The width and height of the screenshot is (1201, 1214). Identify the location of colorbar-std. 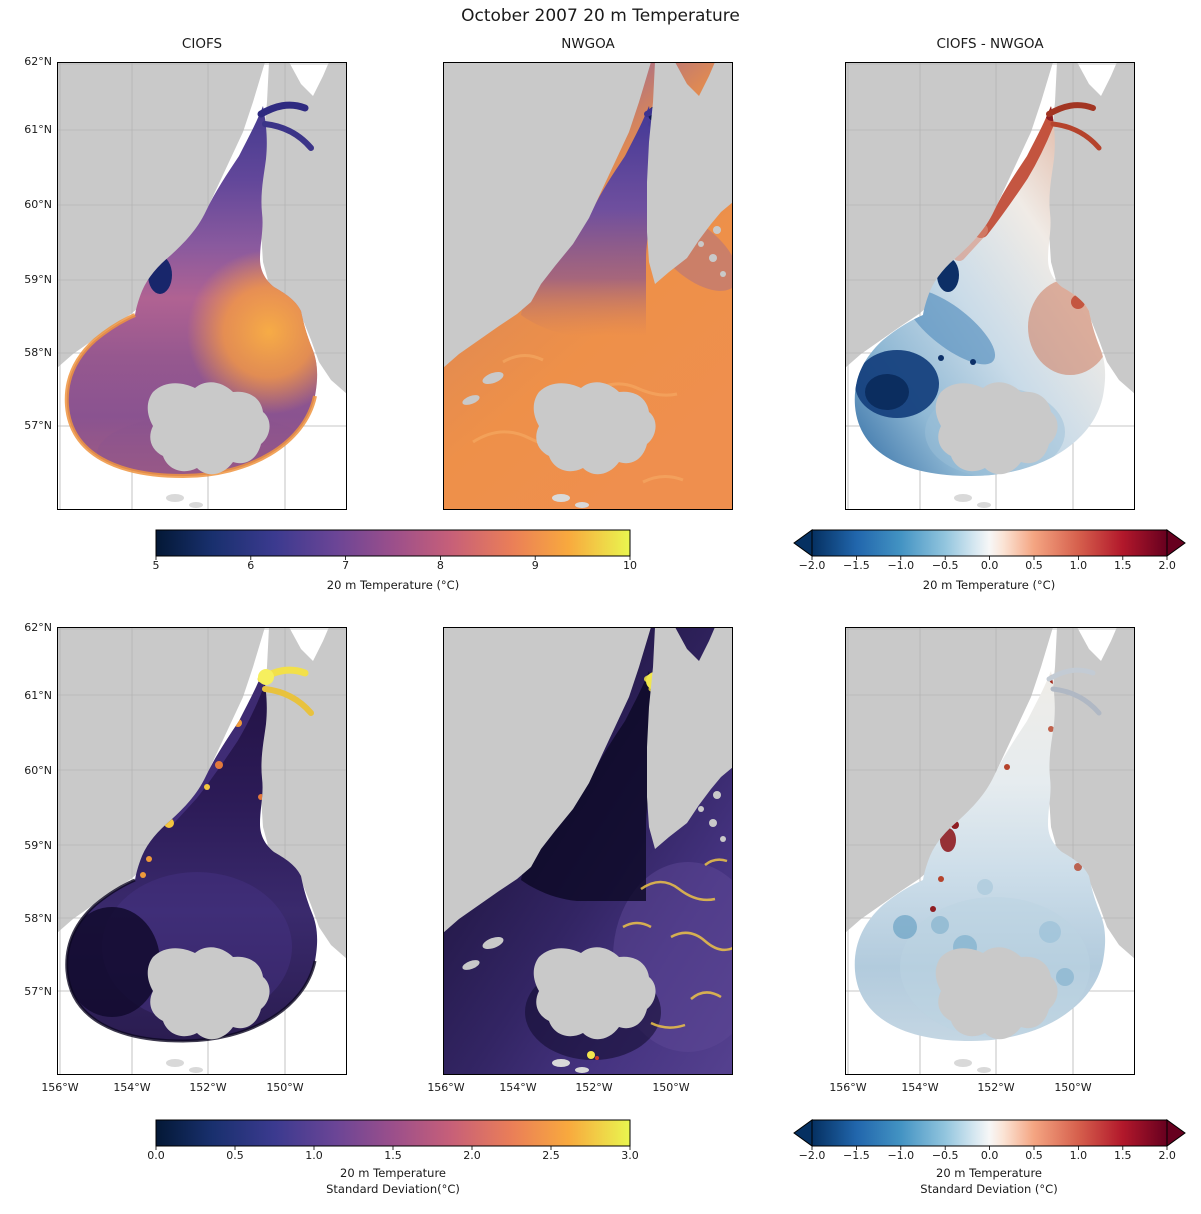
(393, 1134).